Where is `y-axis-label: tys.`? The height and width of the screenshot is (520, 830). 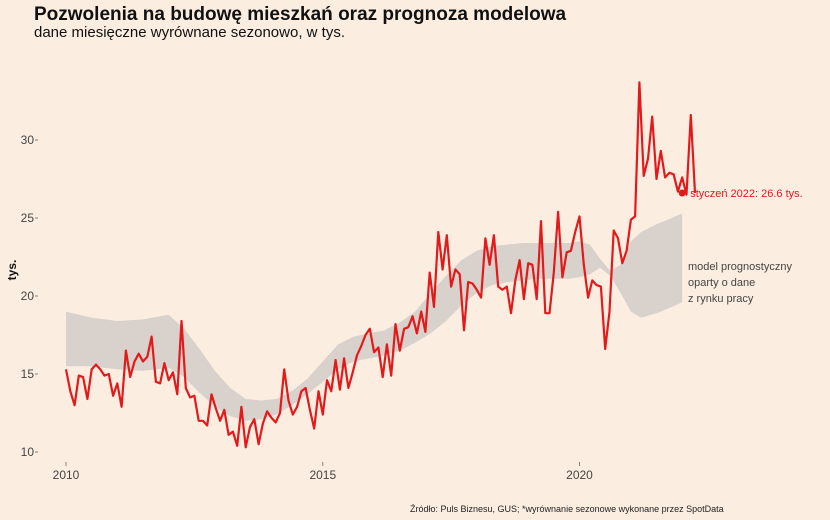 y-axis-label: tys. is located at coordinates (12, 270).